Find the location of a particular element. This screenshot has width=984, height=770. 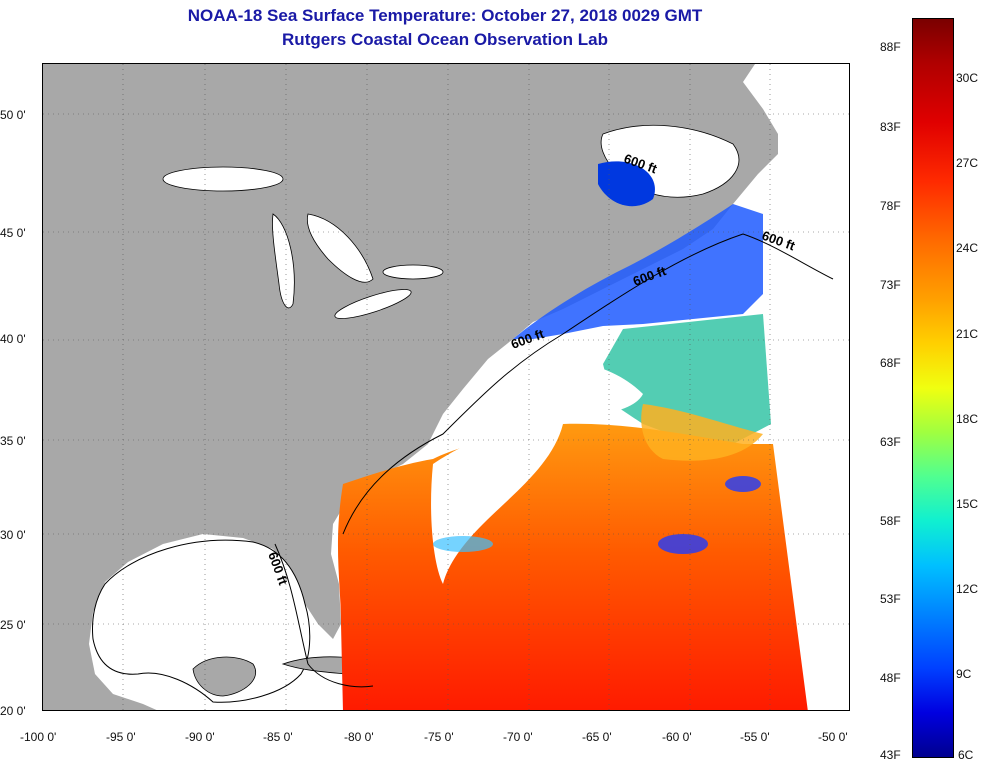

colorbar-f-label: 78F is located at coordinates (890, 206).